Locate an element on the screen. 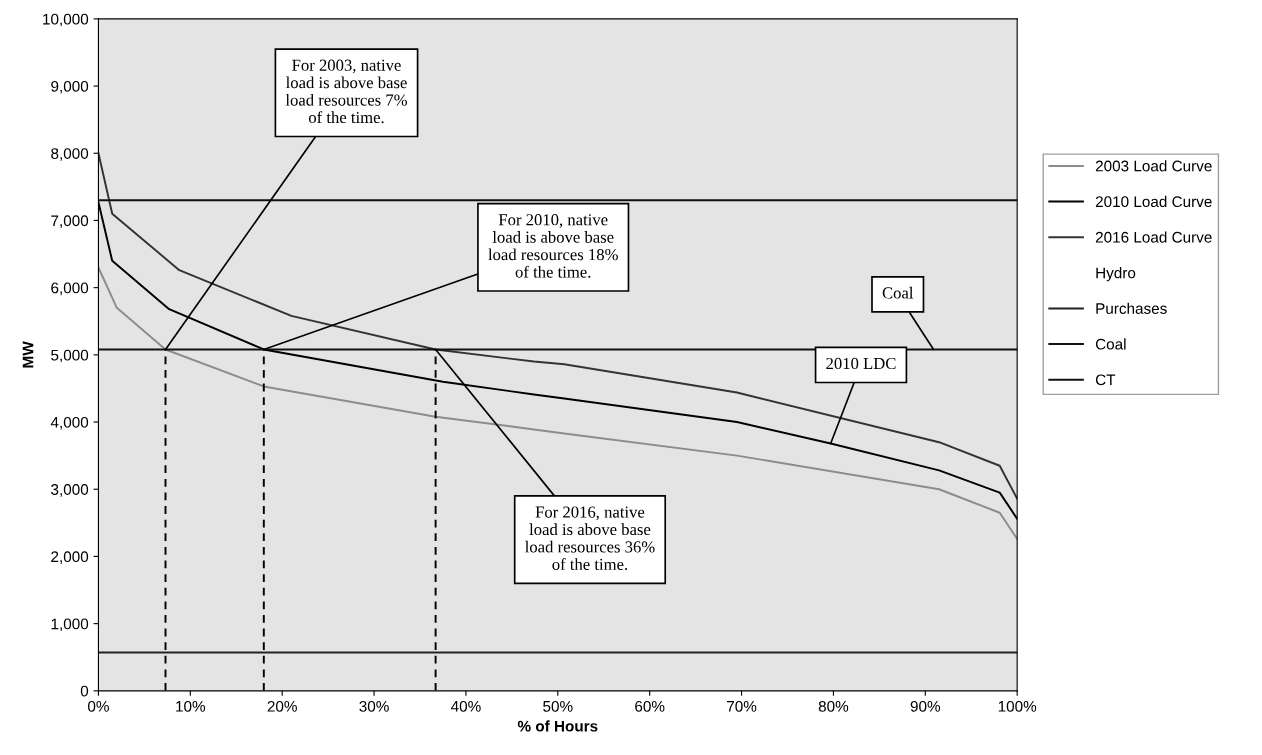 This screenshot has width=1262, height=755. text: Hydro is located at coordinates (1116, 274).